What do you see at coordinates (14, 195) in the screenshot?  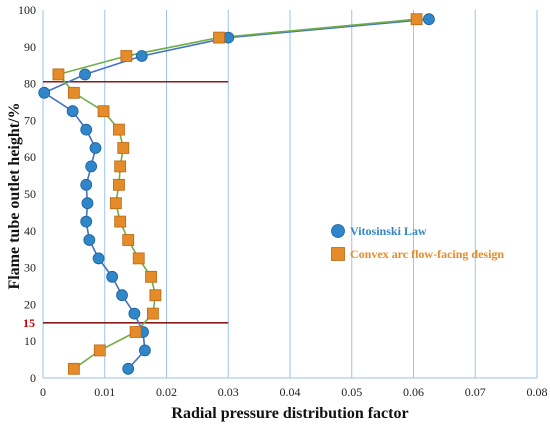 I see `y-axis-title: Flame tube outlet height/%` at bounding box center [14, 195].